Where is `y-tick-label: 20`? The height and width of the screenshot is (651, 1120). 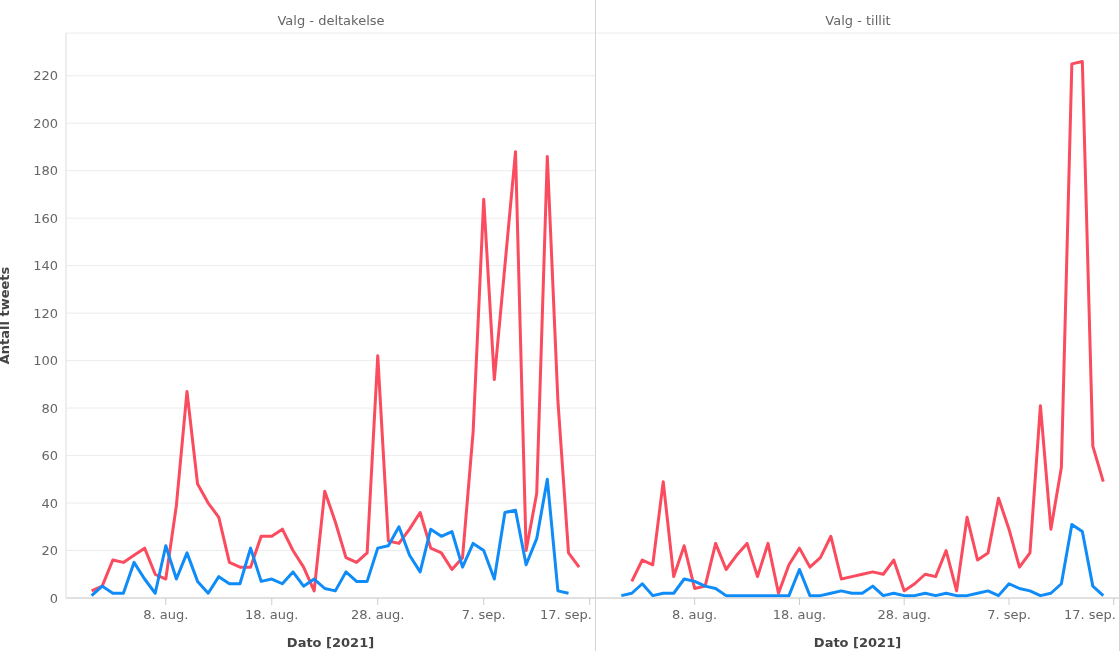 y-tick-label: 20 is located at coordinates (49, 551).